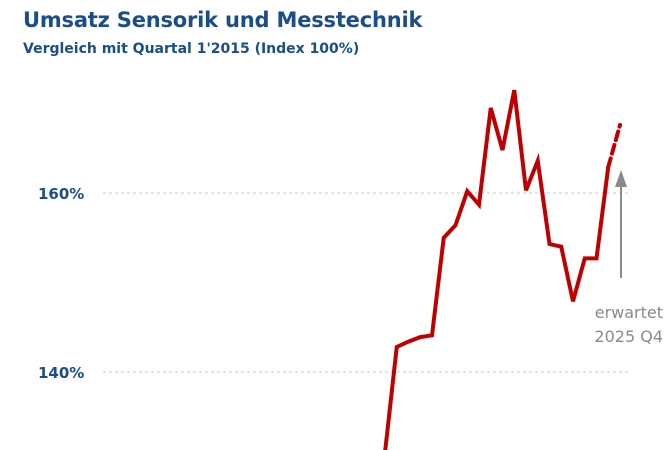  What do you see at coordinates (628, 336) in the screenshot?
I see `annotation-line2: 2025 Q4` at bounding box center [628, 336].